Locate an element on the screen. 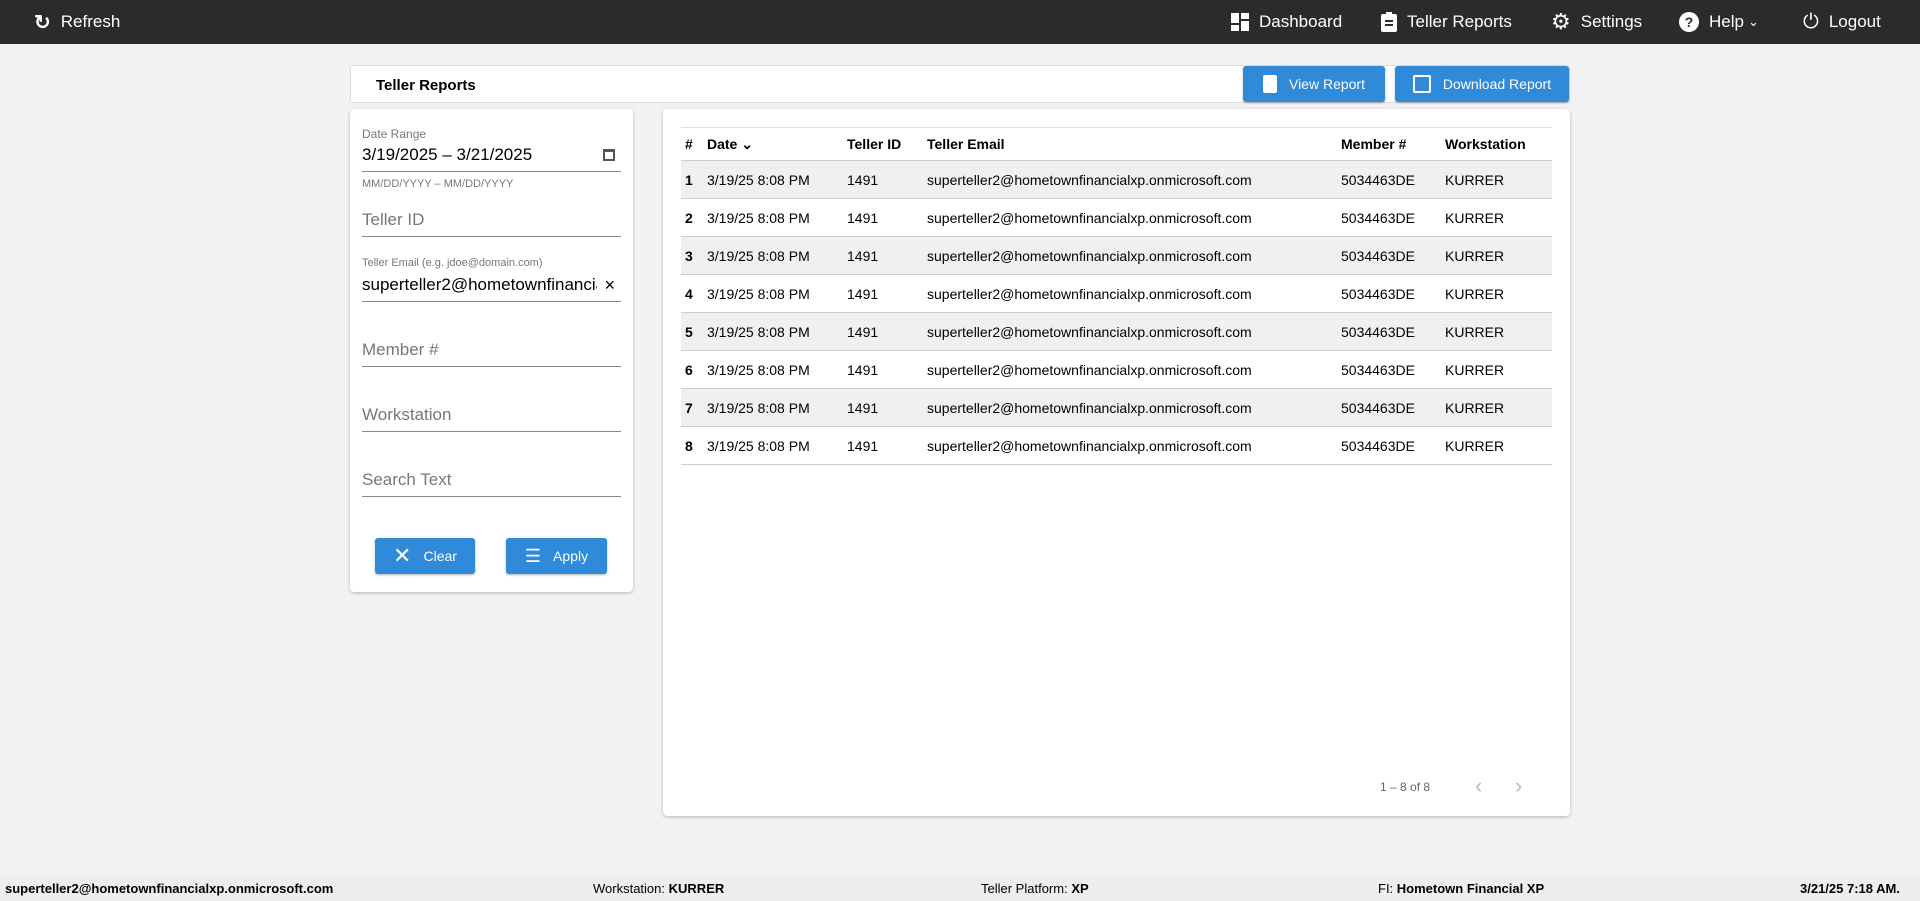 Image resolution: width=1920 pixels, height=901 pixels. dashboard-icon is located at coordinates (1240, 22).